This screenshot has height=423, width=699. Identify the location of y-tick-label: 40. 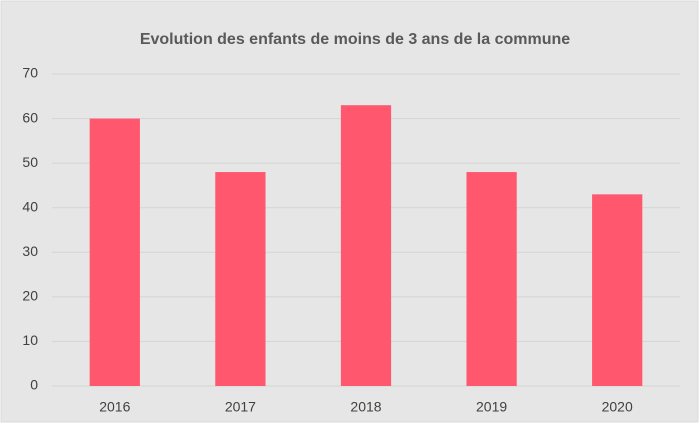
(30, 206).